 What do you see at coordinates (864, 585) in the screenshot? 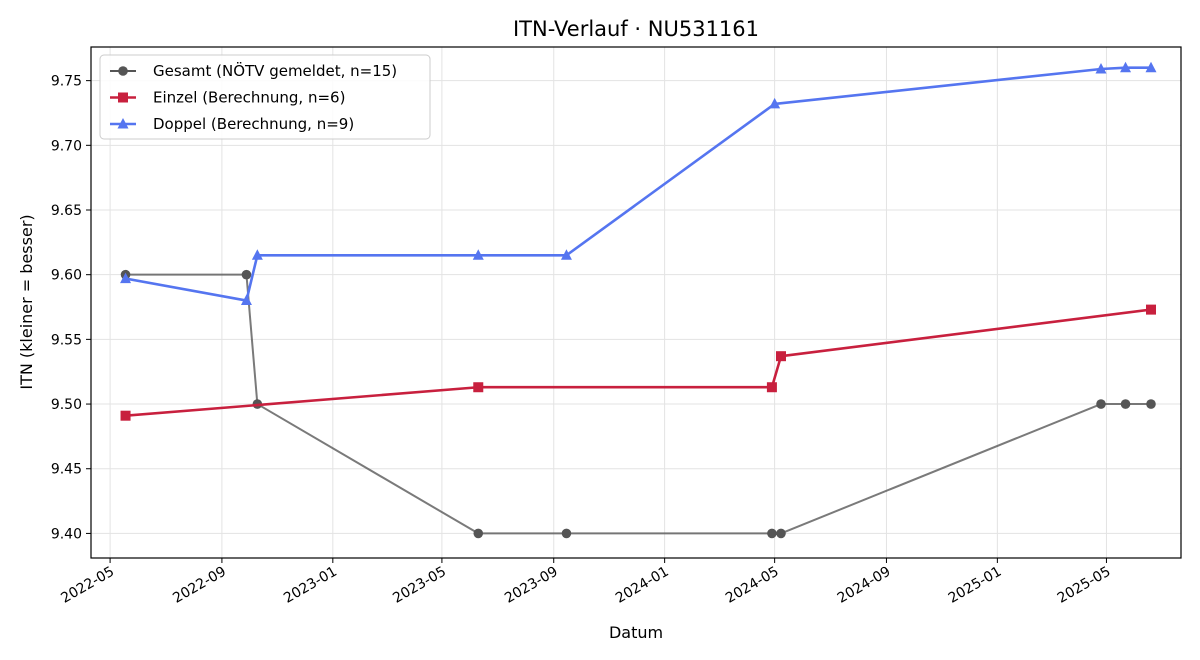
I see `x-tick-label: 2024-09` at bounding box center [864, 585].